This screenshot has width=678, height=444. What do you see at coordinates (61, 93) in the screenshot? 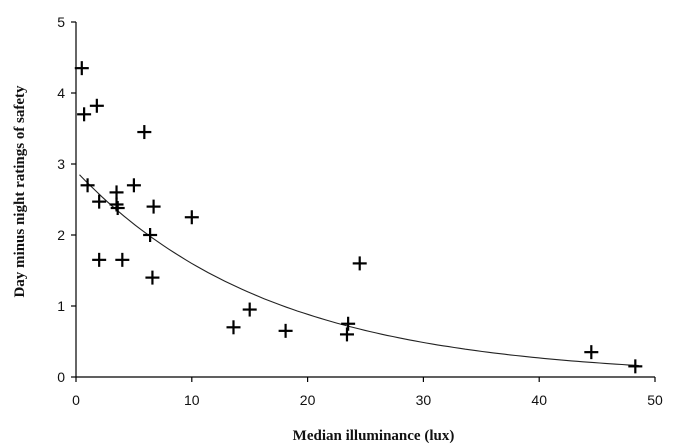
I see `y-tick-label: 4` at bounding box center [61, 93].